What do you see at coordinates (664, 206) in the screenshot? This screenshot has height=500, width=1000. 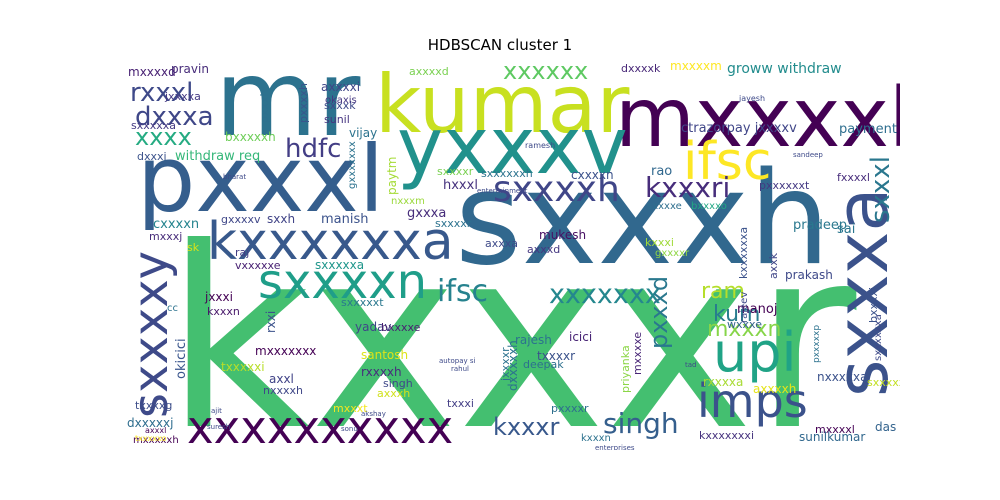 I see `cloud-word: sxxxxe` at bounding box center [664, 206].